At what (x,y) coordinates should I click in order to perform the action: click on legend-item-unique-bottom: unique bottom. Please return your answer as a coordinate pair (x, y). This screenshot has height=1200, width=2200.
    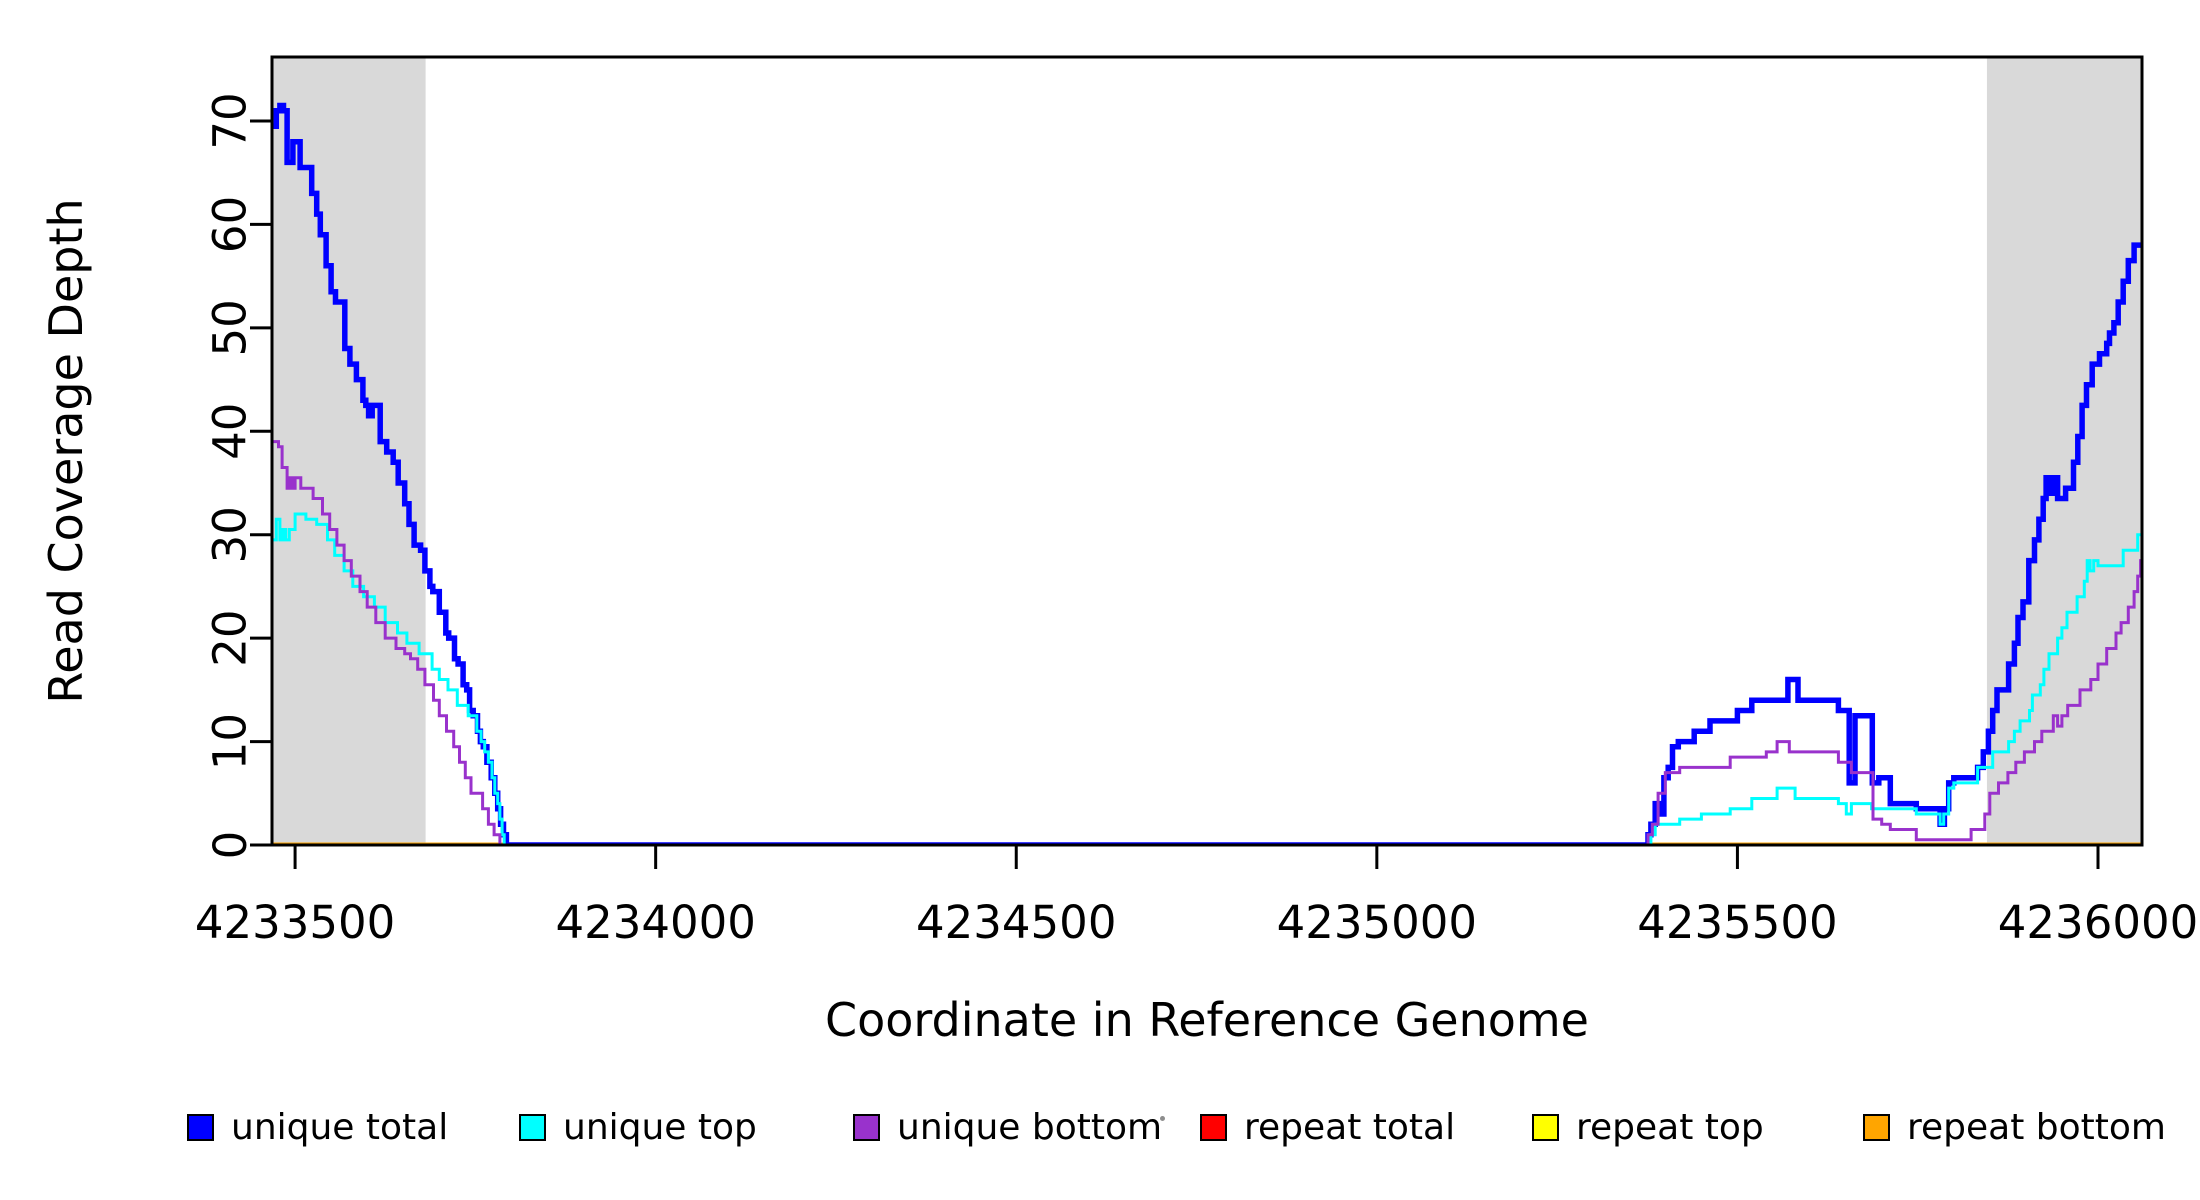
    Looking at the image, I should click on (1008, 1127).